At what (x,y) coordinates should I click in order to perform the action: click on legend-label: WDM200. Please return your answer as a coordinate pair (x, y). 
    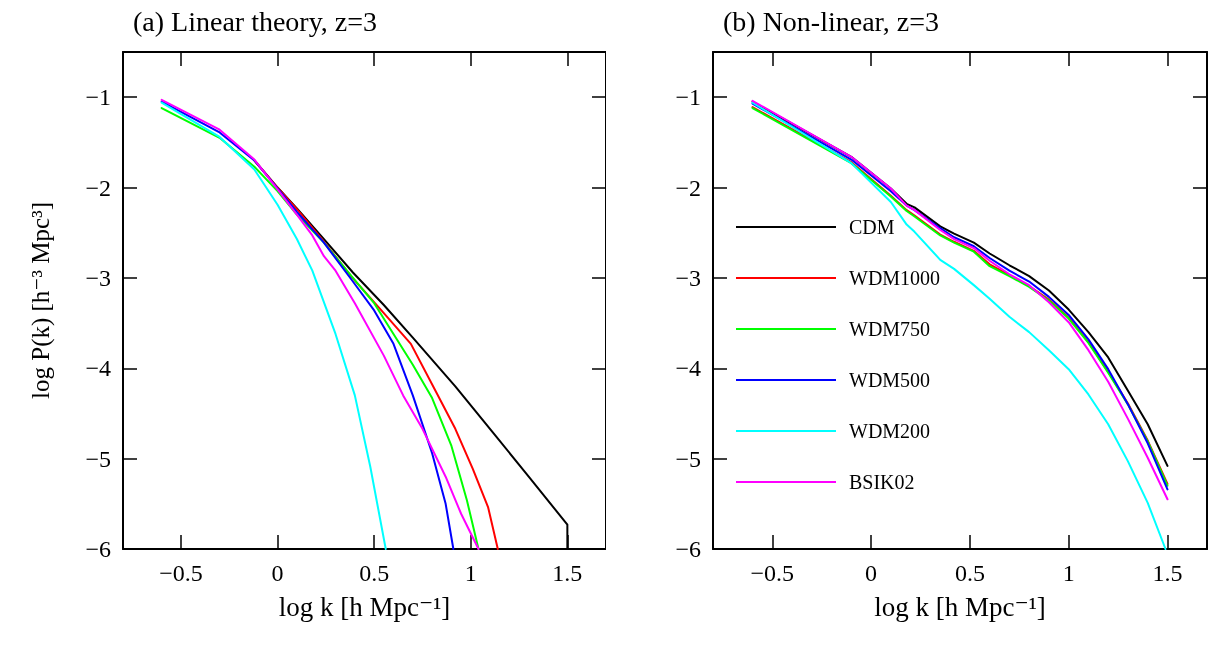
    Looking at the image, I should click on (890, 431).